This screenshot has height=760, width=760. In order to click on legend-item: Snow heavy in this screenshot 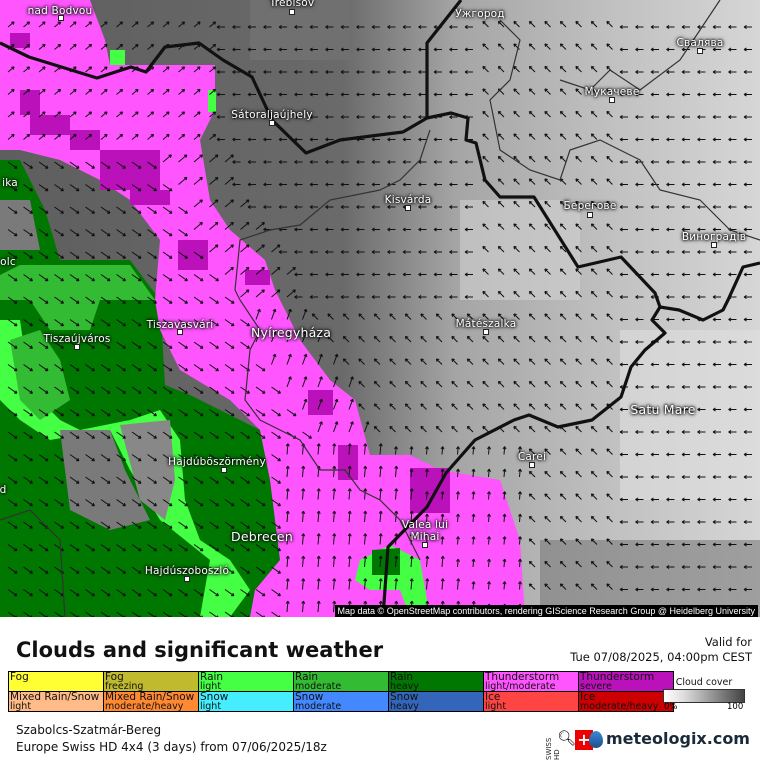, I will do `click(436, 701)`.